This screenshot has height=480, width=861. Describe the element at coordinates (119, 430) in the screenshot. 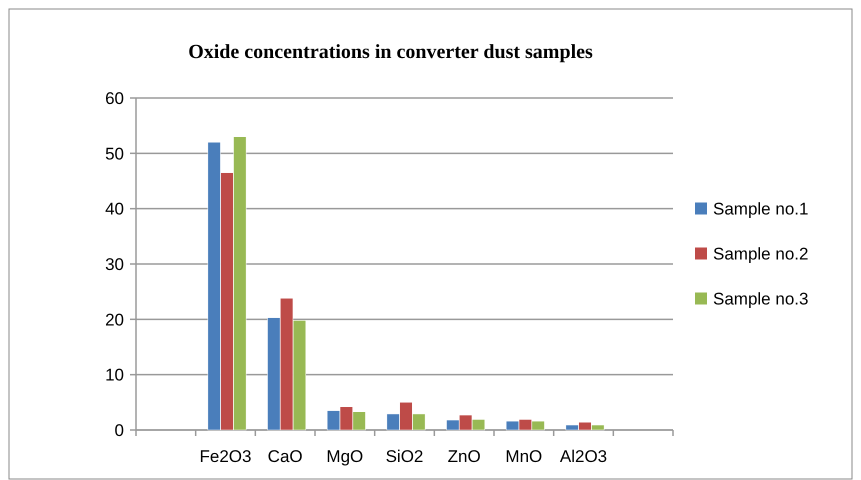

I see `y-tick-label: 0` at that location.